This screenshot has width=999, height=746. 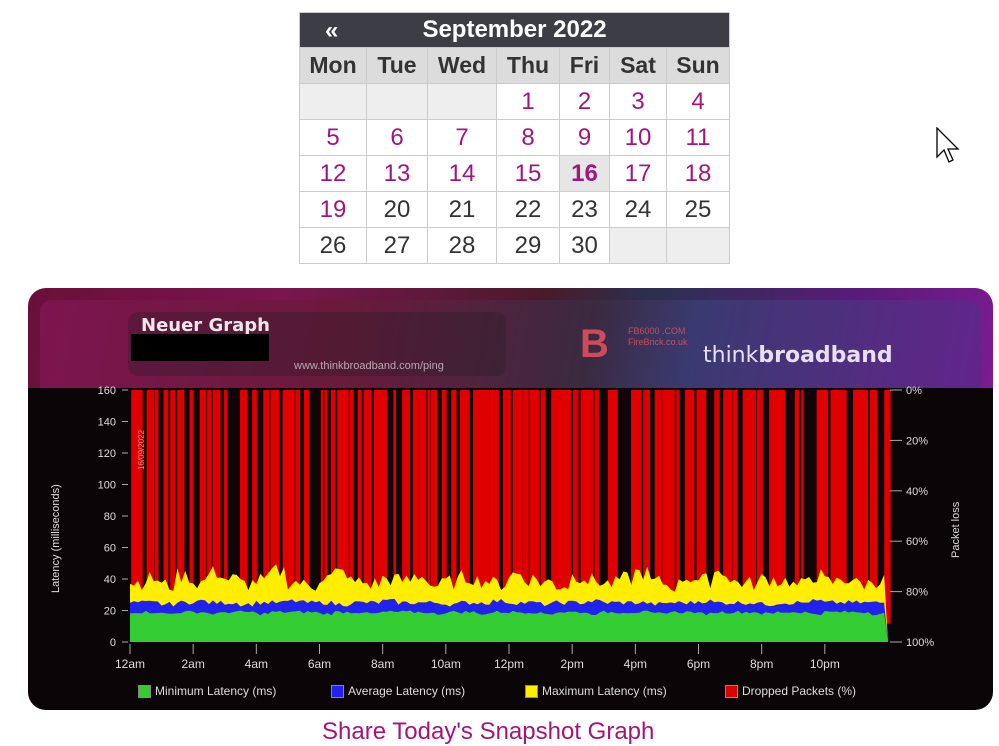 What do you see at coordinates (584, 173) in the screenshot?
I see `day-link: 16` at bounding box center [584, 173].